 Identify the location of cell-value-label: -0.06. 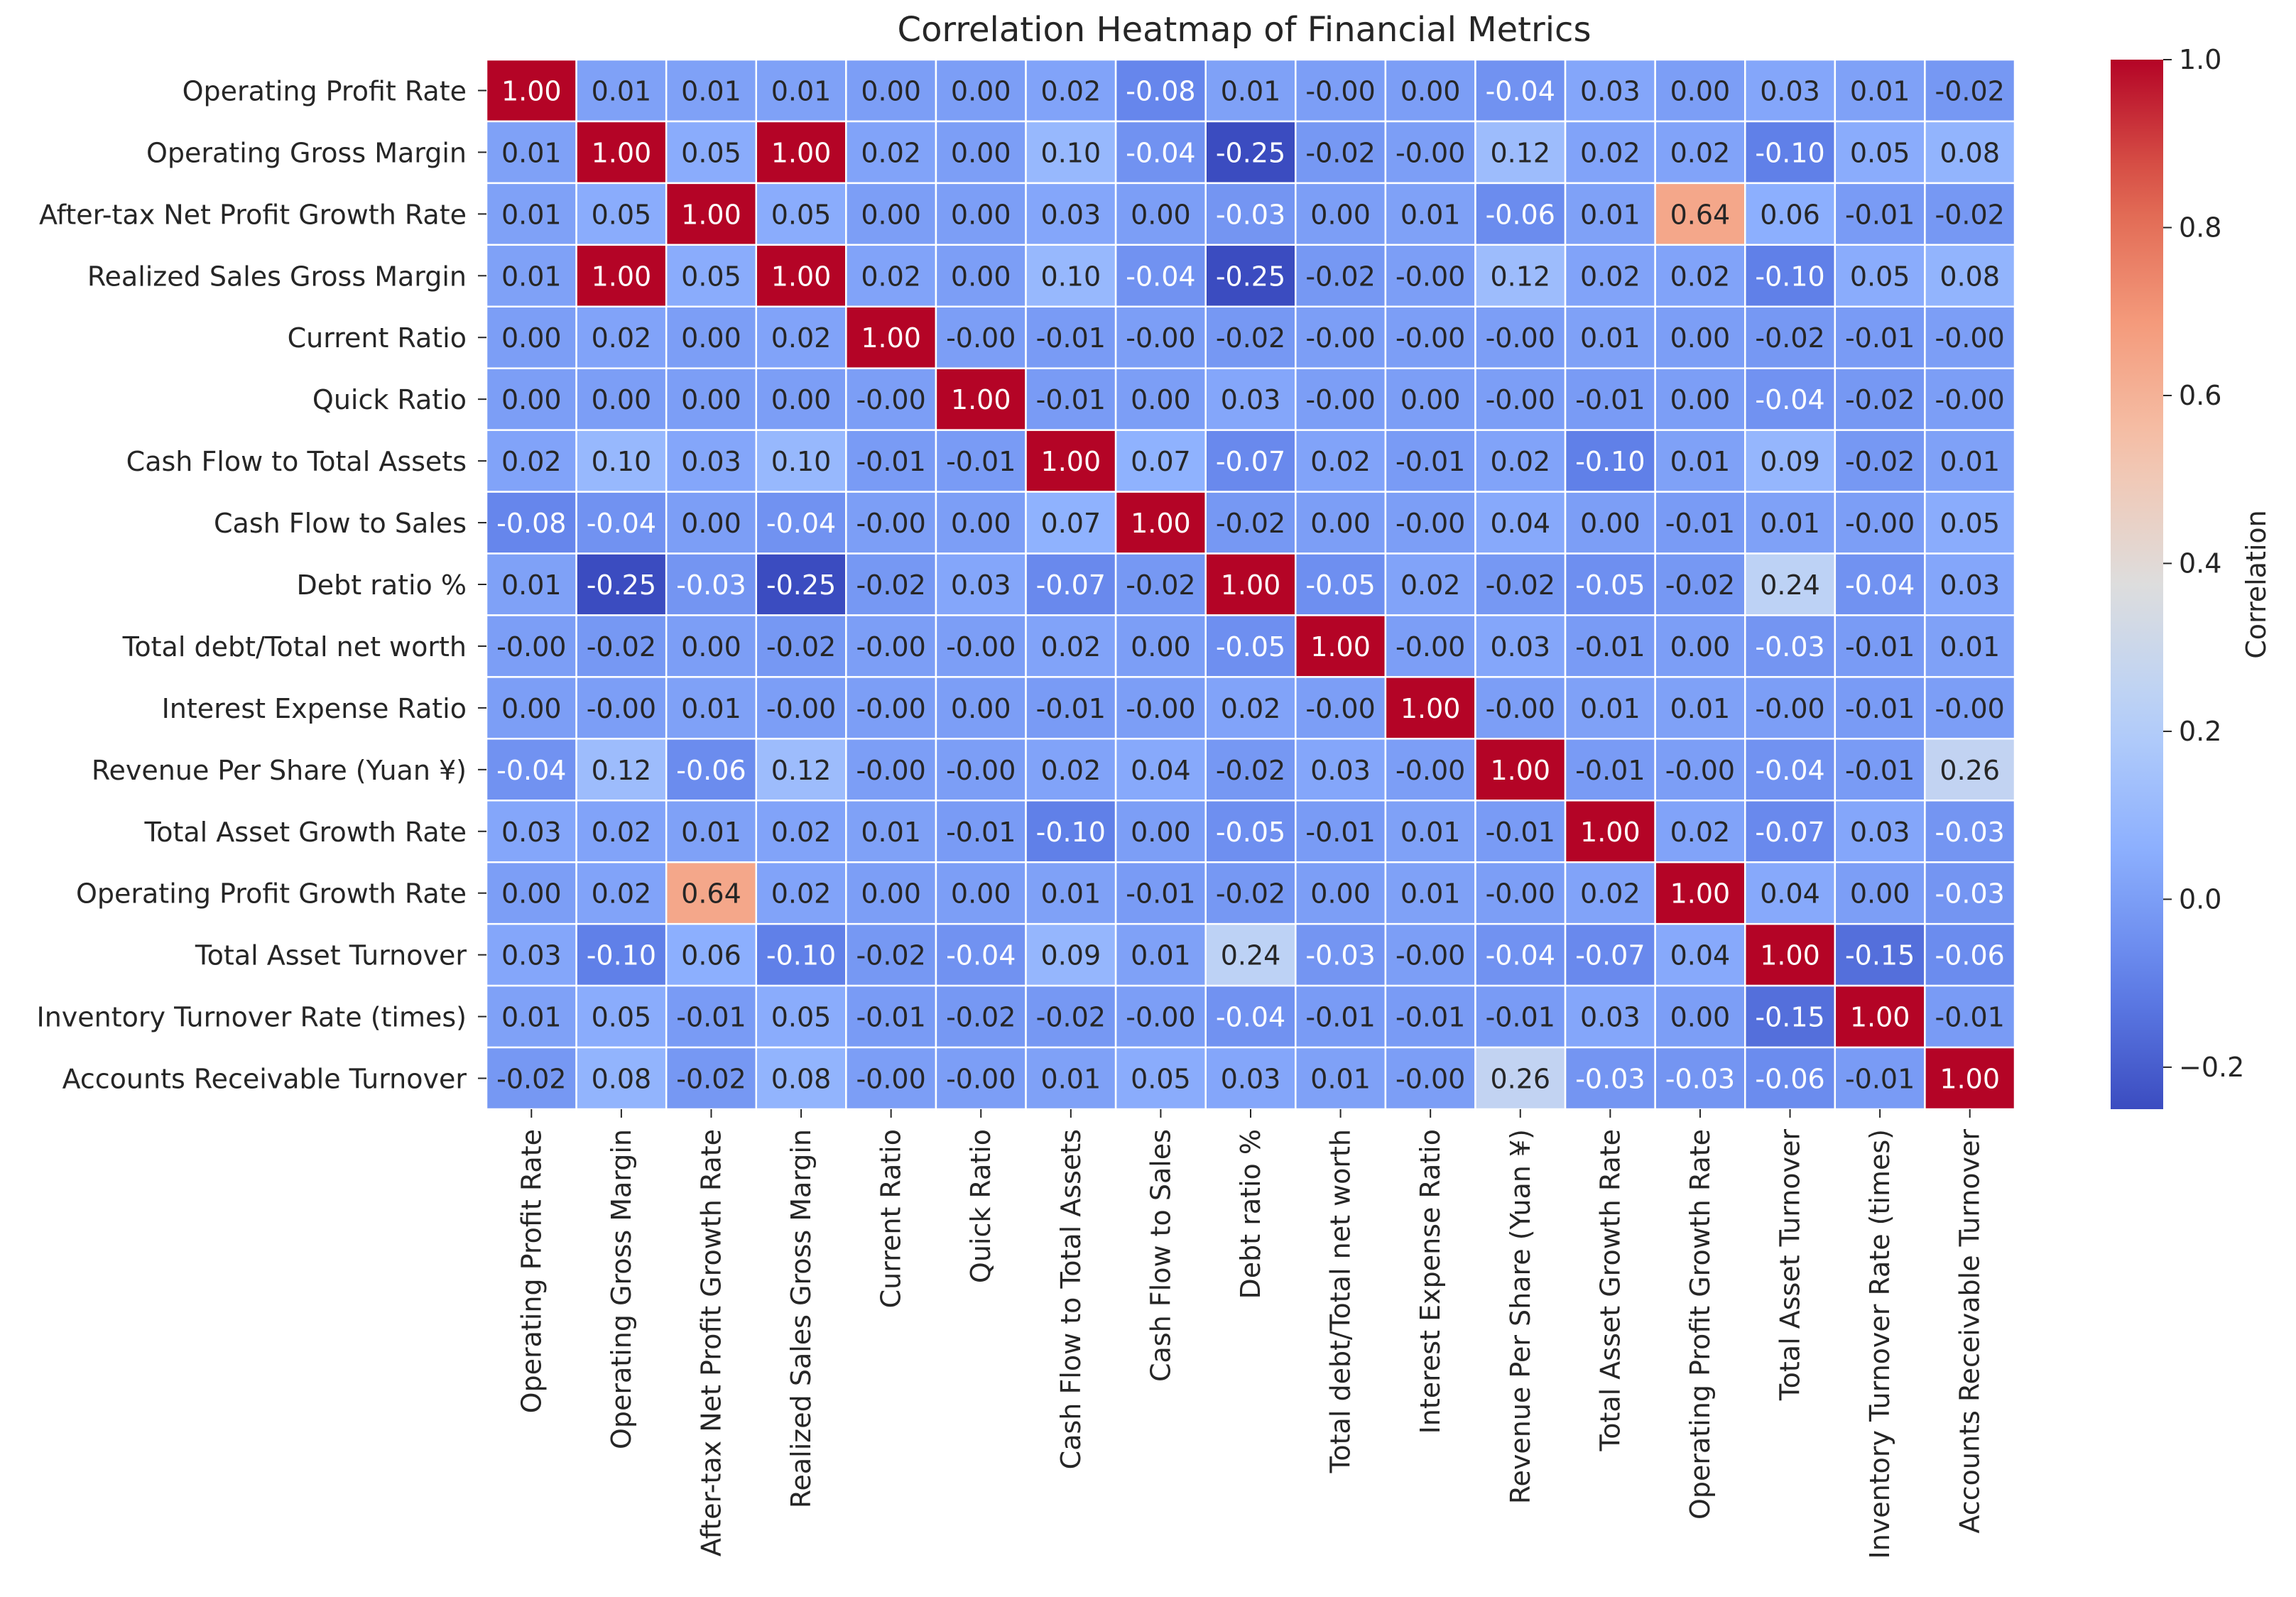
(1970, 955).